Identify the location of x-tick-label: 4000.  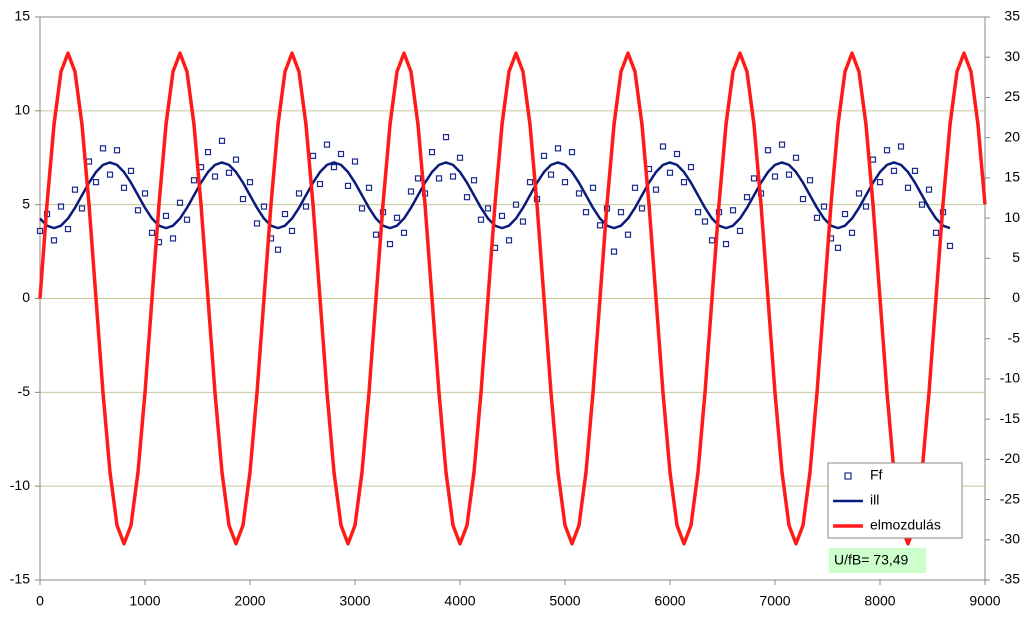
(459, 601).